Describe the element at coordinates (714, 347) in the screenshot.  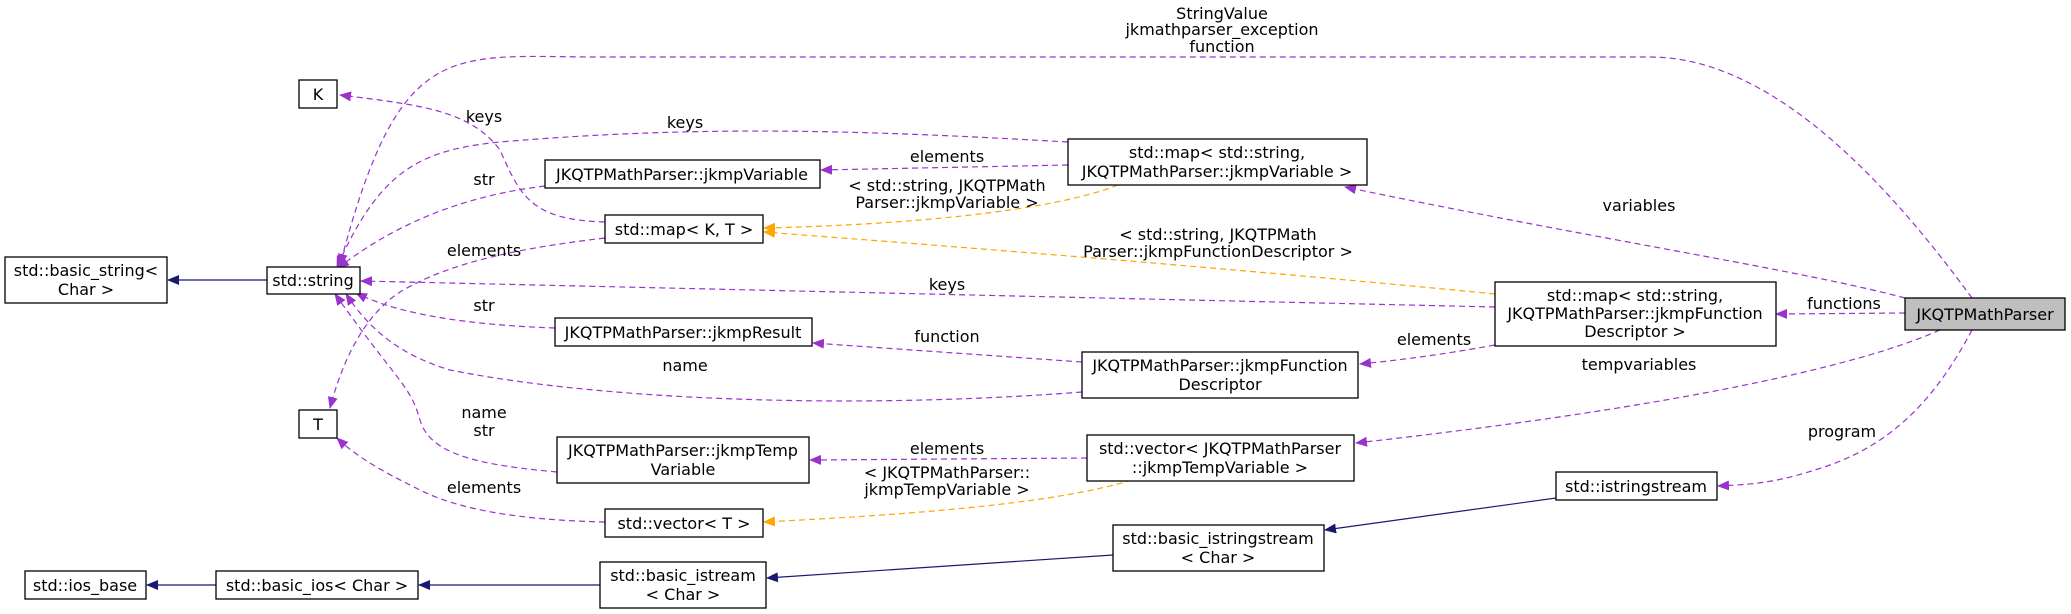
I see `edge-funcdesc-to-string` at that location.